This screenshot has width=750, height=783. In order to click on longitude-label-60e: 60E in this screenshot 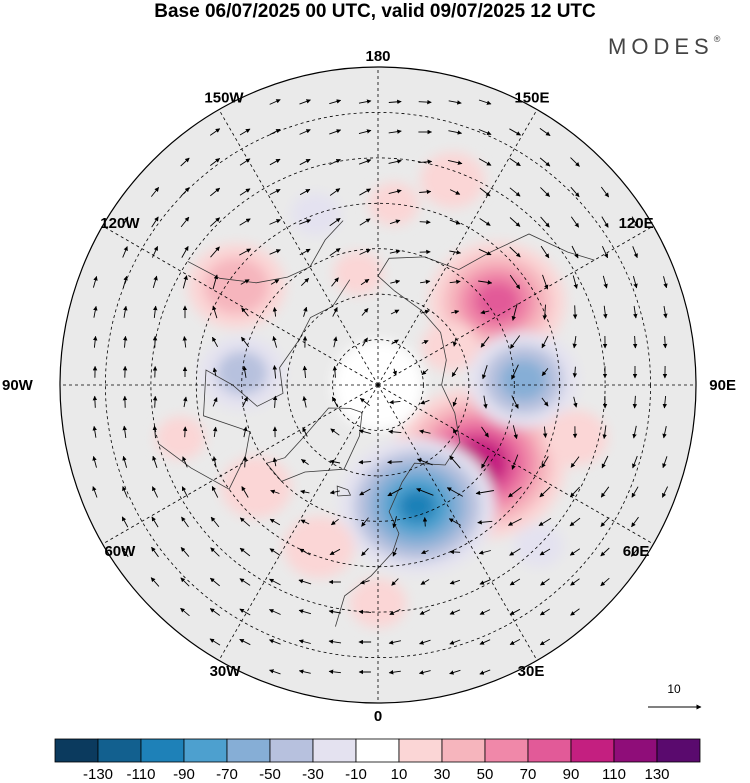, I will do `click(636, 551)`.